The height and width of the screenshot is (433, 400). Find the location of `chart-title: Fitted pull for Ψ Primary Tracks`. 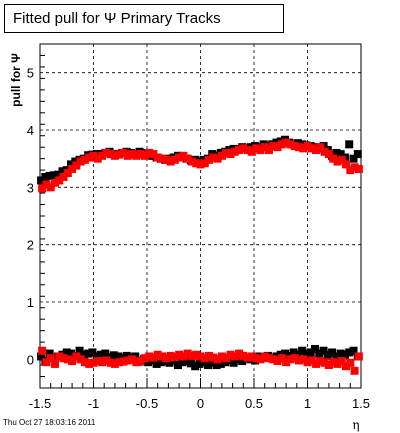

chart-title: Fitted pull for Ψ Primary Tracks is located at coordinates (144, 18).